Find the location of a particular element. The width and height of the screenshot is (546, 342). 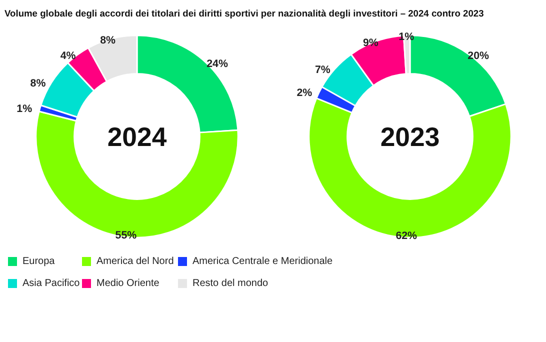

chart-title: Volume globale degli accordi dei titolari dei diritti sportivi per nazionalità degli investitori – 2024 contro 2023 is located at coordinates (244, 13).